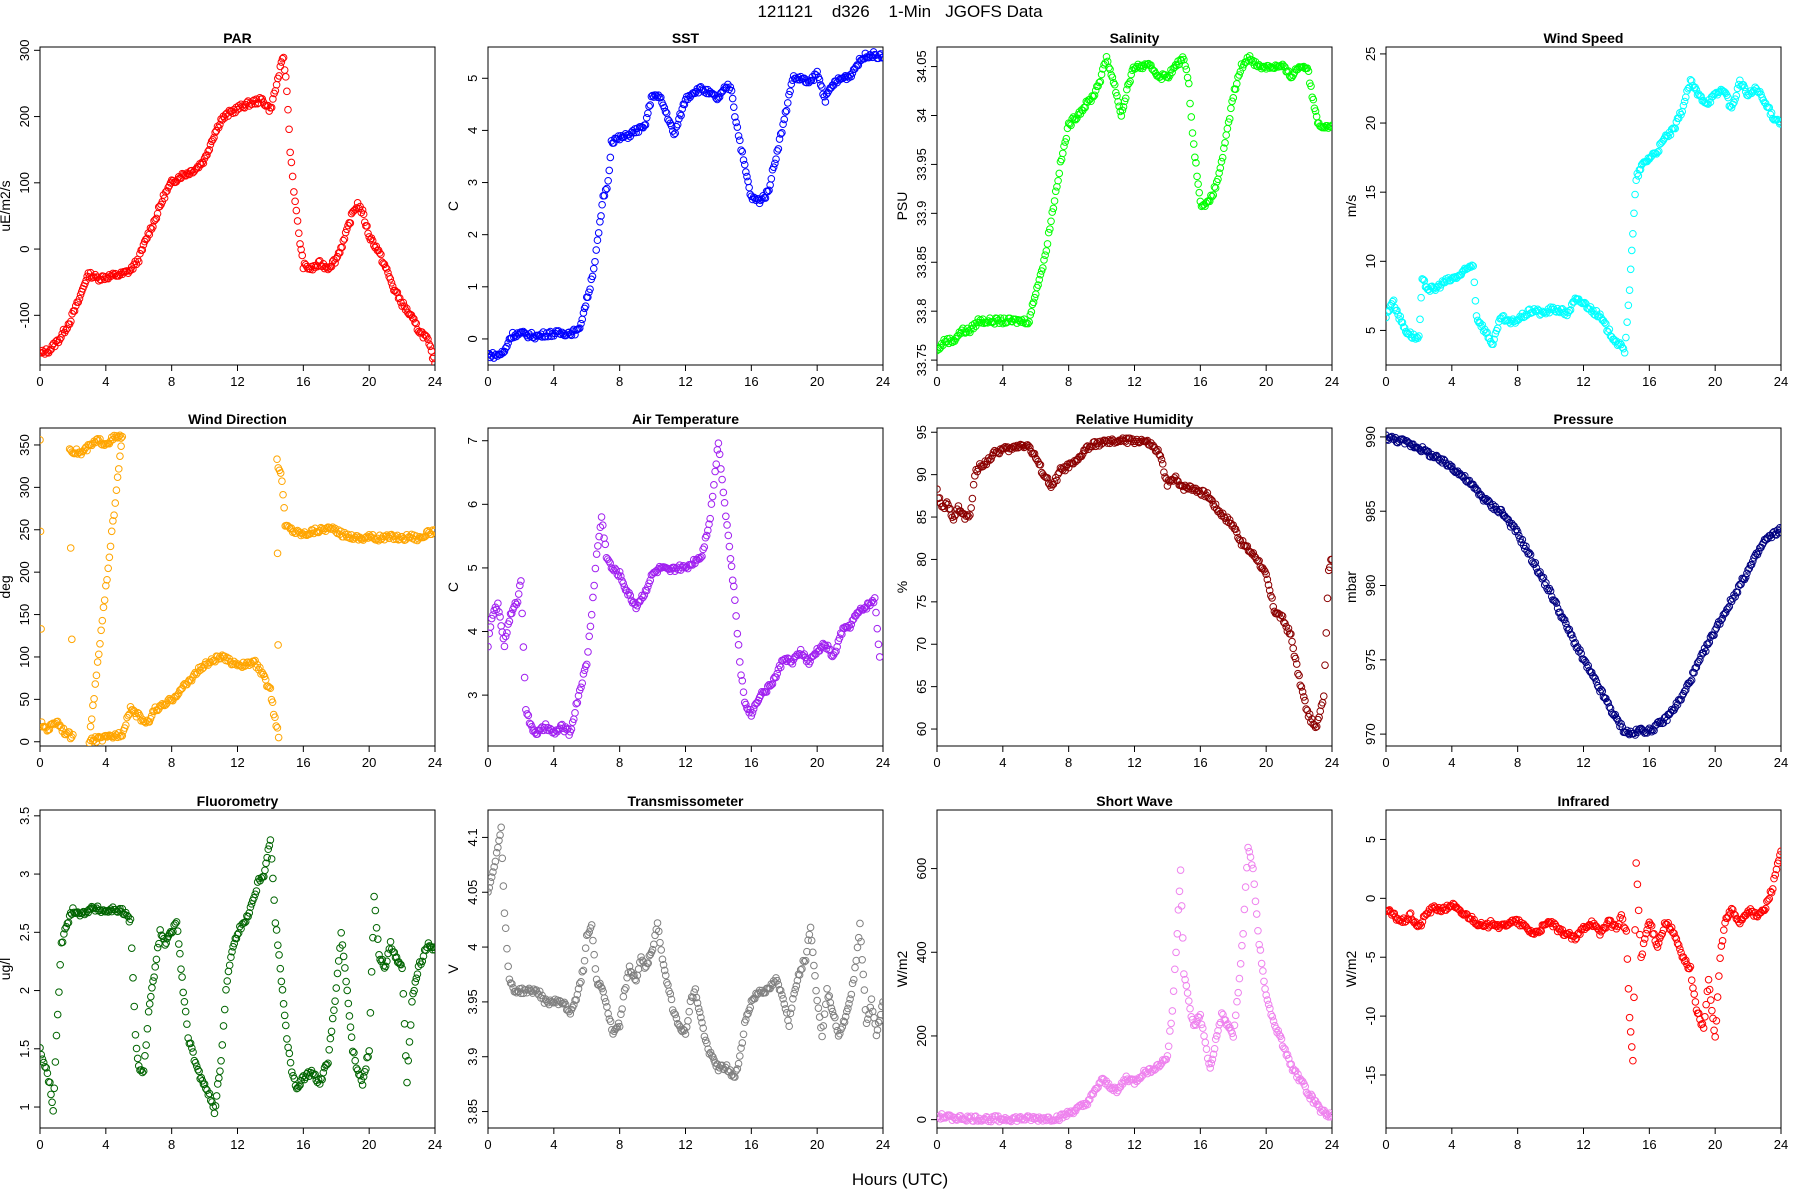  What do you see at coordinates (1583, 587) in the screenshot?
I see `plot-frame` at bounding box center [1583, 587].